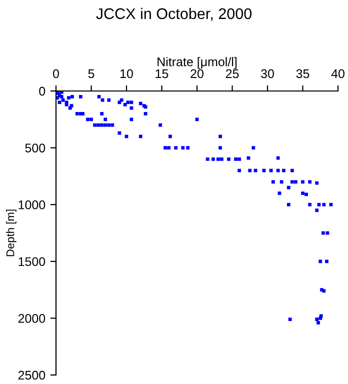  I want to click on x-tick-label: 40, so click(337, 73).